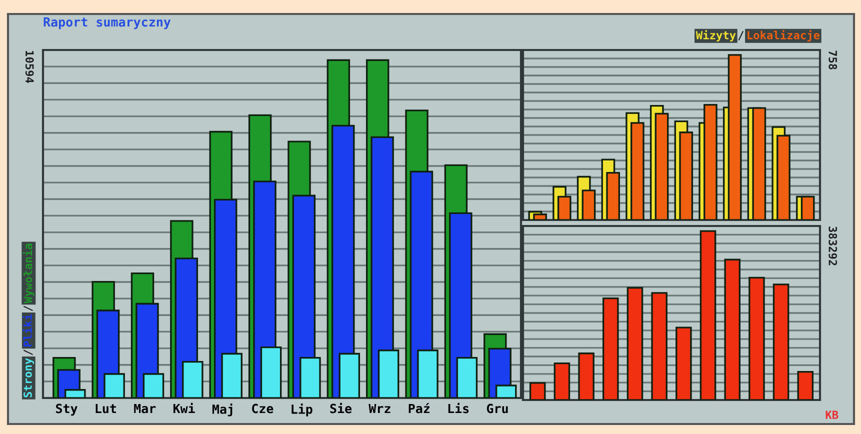 This screenshot has height=434, width=861. I want to click on text: 383292, so click(833, 246).